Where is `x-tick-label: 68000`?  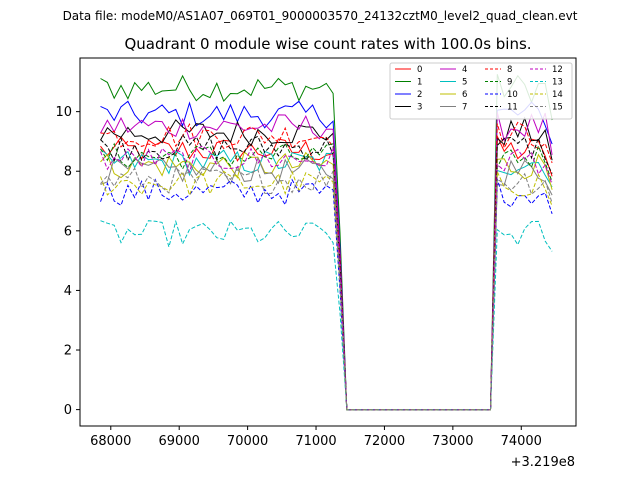 x-tick-label: 68000 is located at coordinates (110, 441).